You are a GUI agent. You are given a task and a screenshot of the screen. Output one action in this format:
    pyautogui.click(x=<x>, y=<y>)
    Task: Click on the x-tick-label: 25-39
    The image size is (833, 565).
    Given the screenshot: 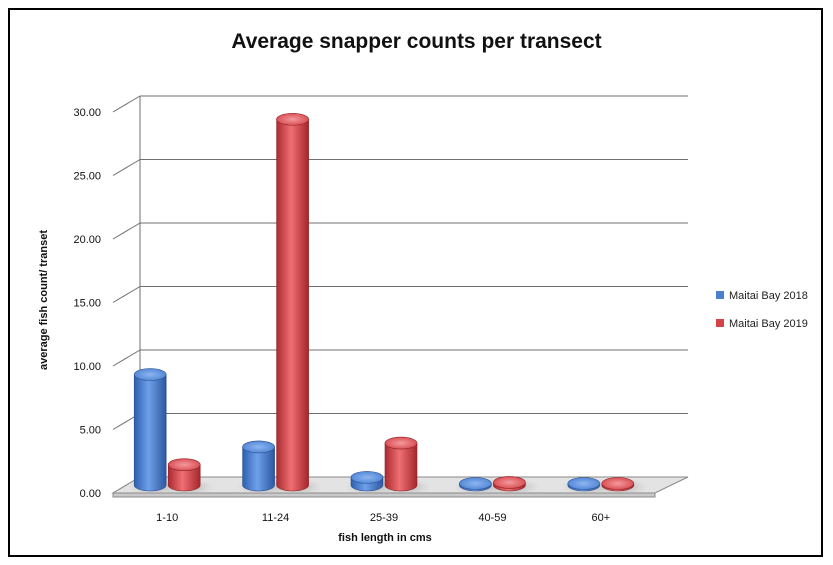 What is the action you would take?
    pyautogui.click(x=384, y=518)
    